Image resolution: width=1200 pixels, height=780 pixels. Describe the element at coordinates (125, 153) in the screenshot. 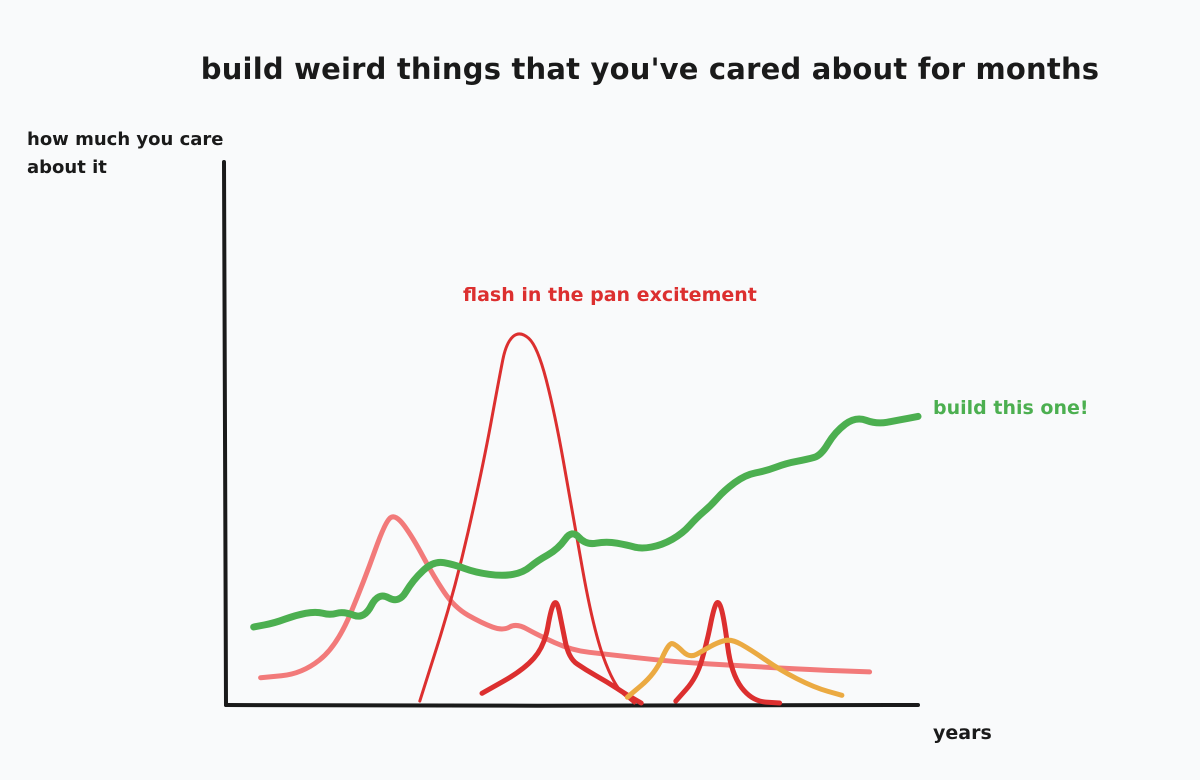

I see `y-axis-label: how much you care about it` at that location.